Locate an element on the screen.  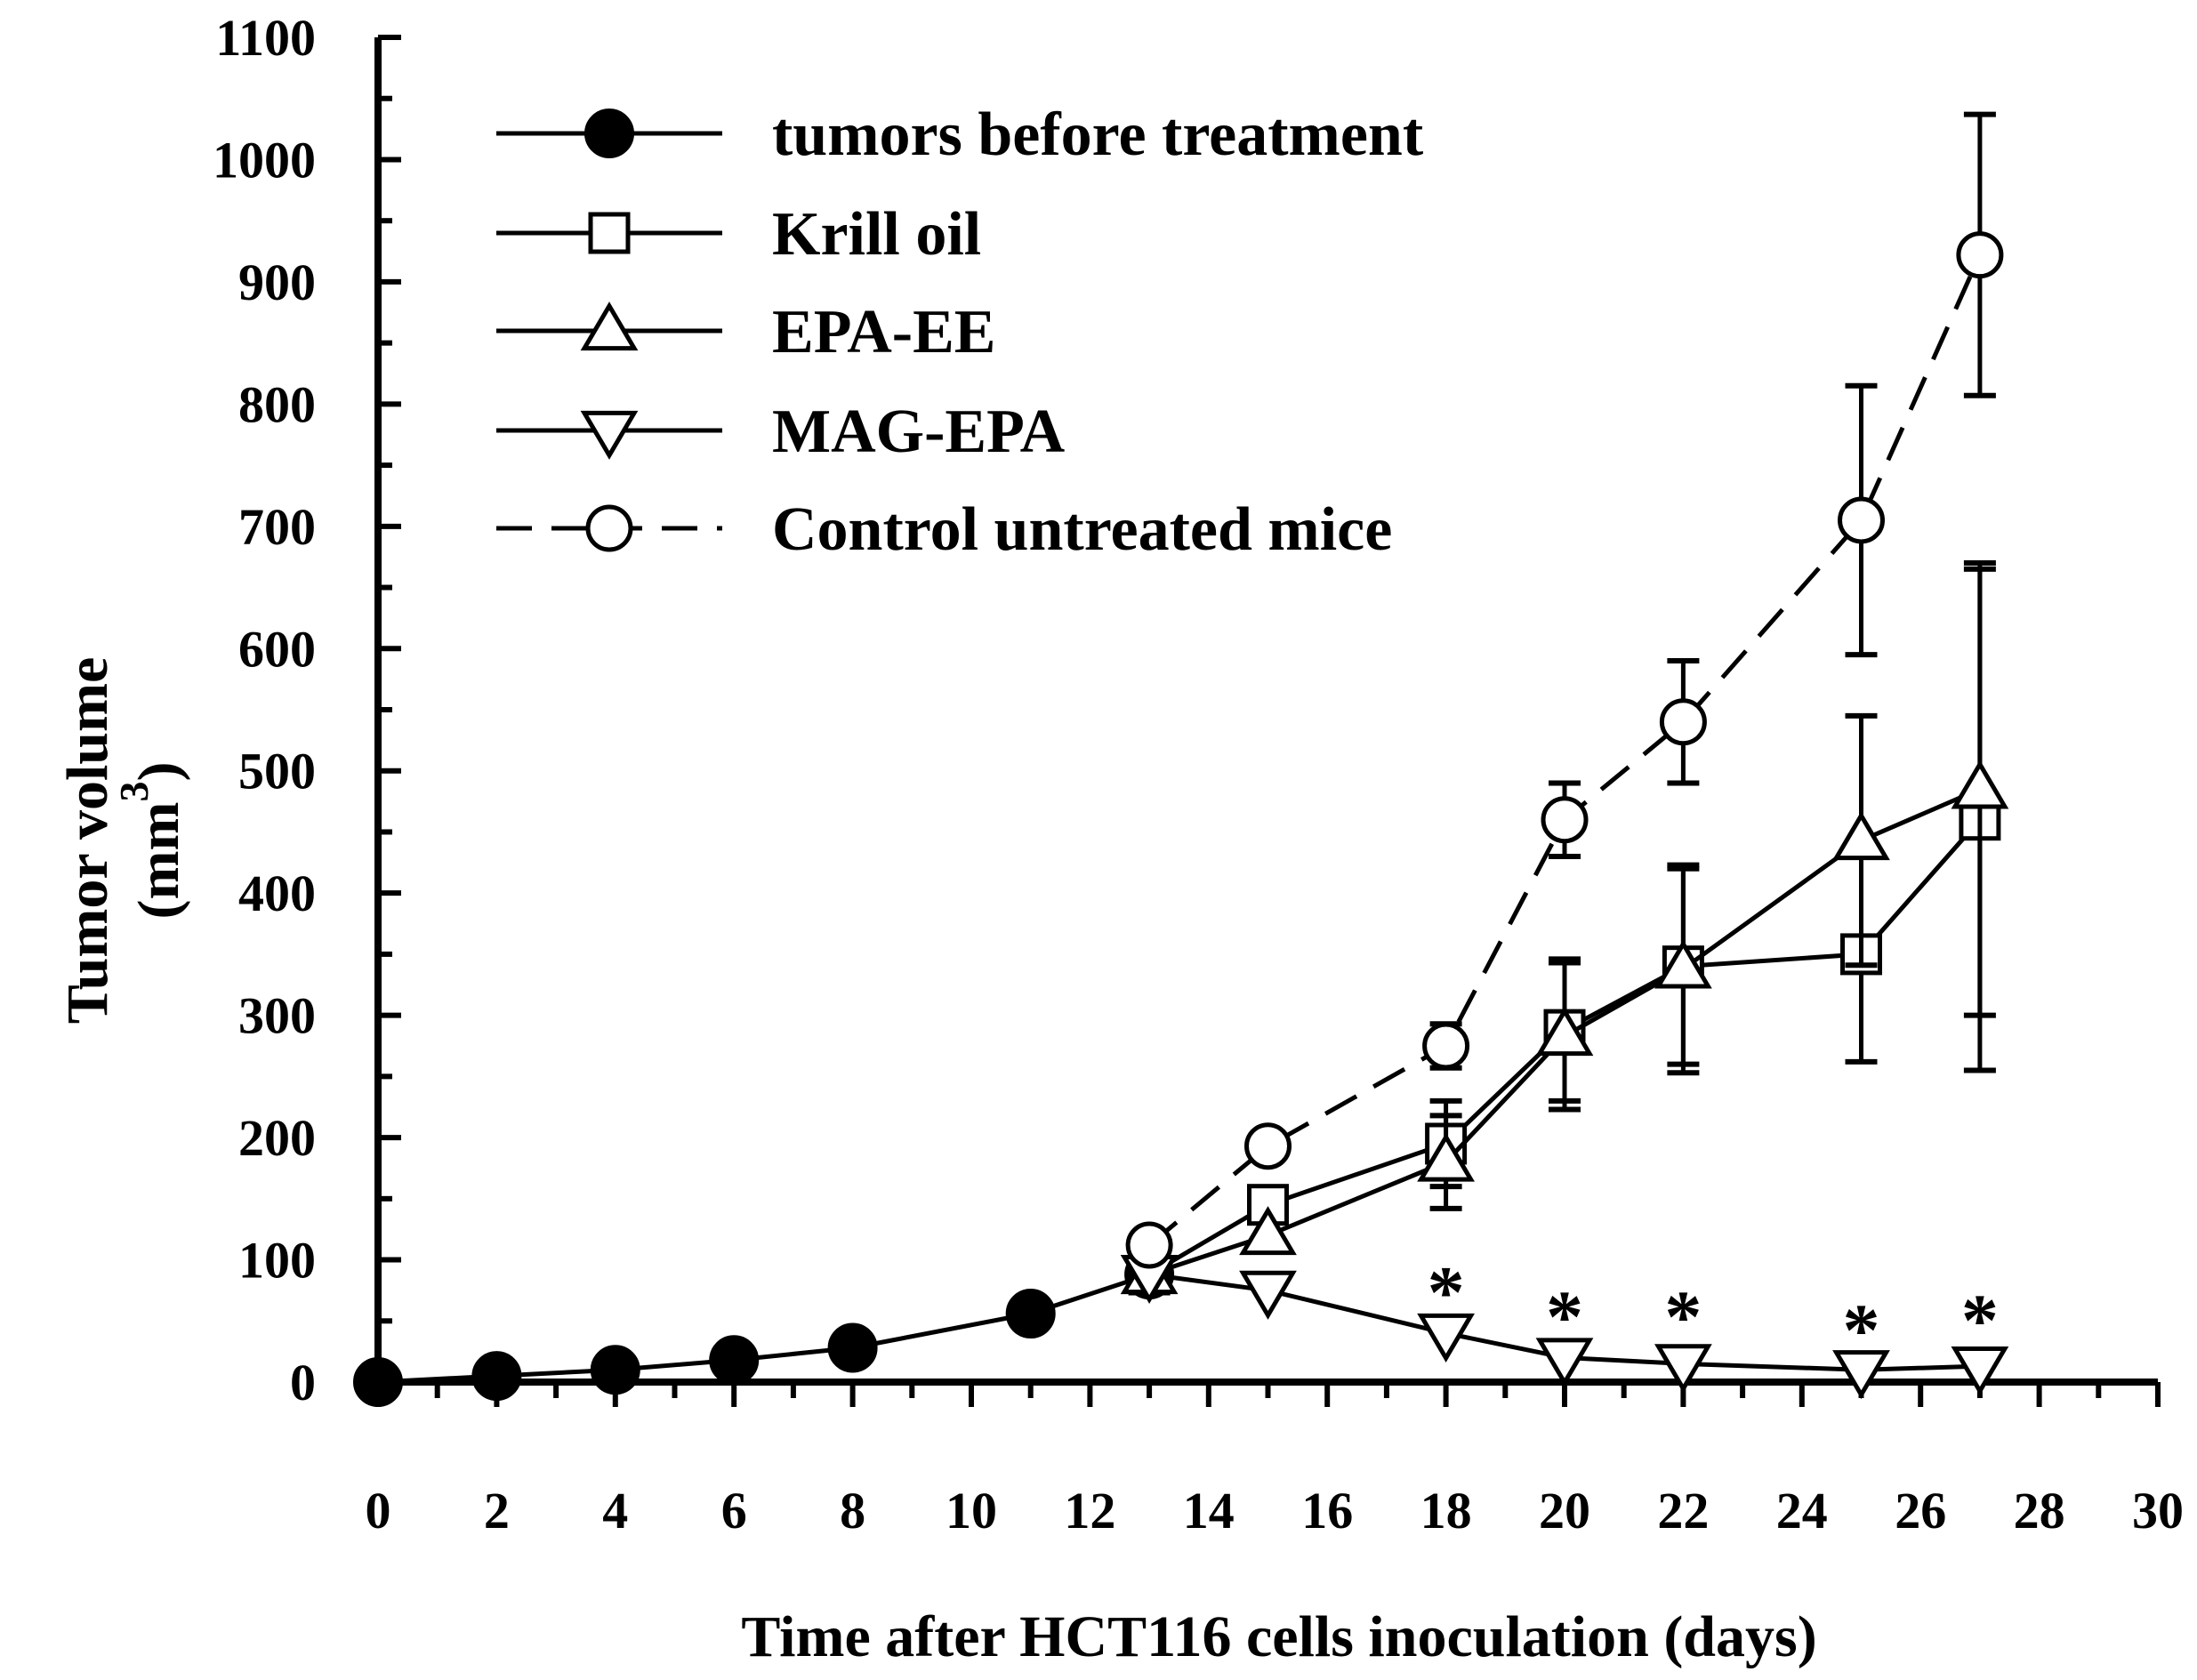
series-mag-epa is located at coordinates (1564, 1327).